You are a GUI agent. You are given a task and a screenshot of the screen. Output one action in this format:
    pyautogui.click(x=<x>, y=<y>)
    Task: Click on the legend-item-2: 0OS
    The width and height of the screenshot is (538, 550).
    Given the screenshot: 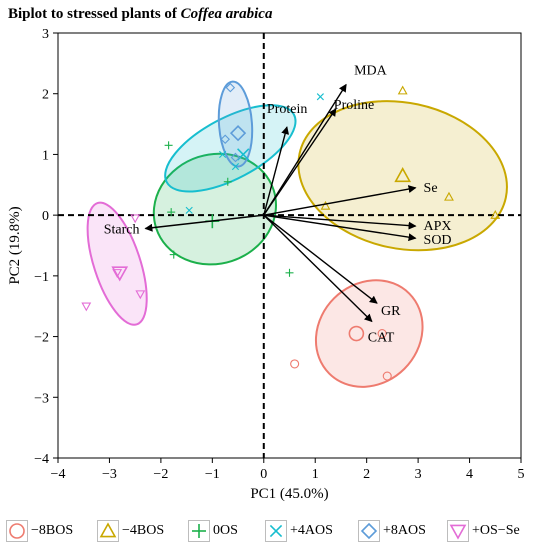 What is the action you would take?
    pyautogui.click(x=213, y=531)
    